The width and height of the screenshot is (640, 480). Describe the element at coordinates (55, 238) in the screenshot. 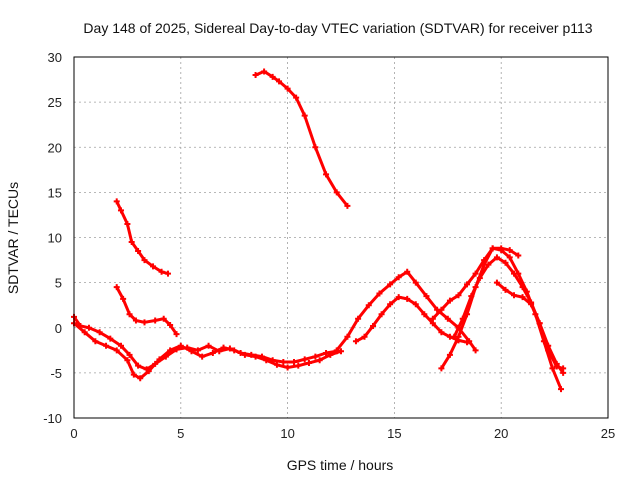

I see `y-tick-label: 10` at that location.